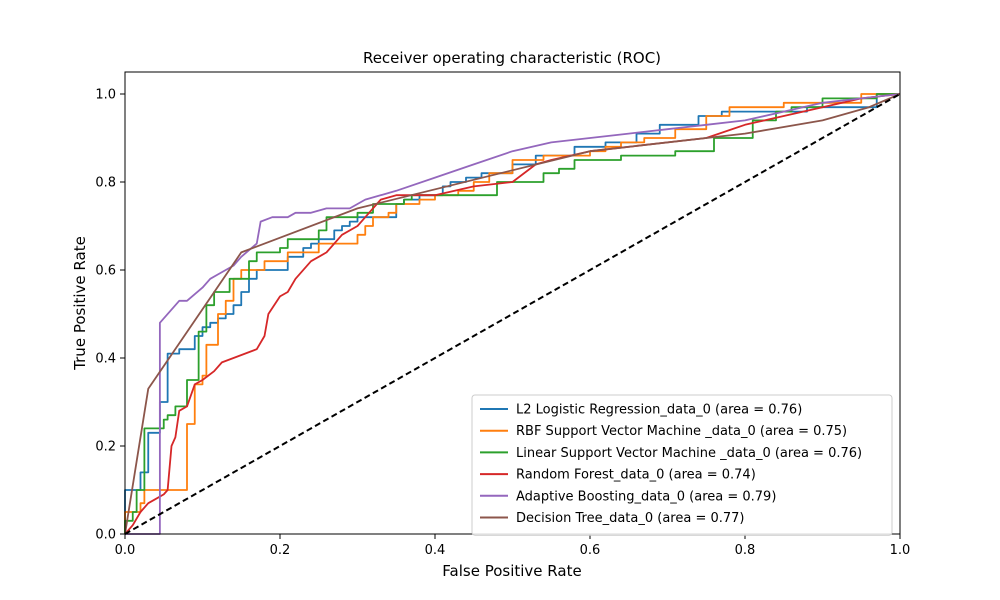  What do you see at coordinates (105, 359) in the screenshot?
I see `y-tick-label: 0.4` at bounding box center [105, 359].